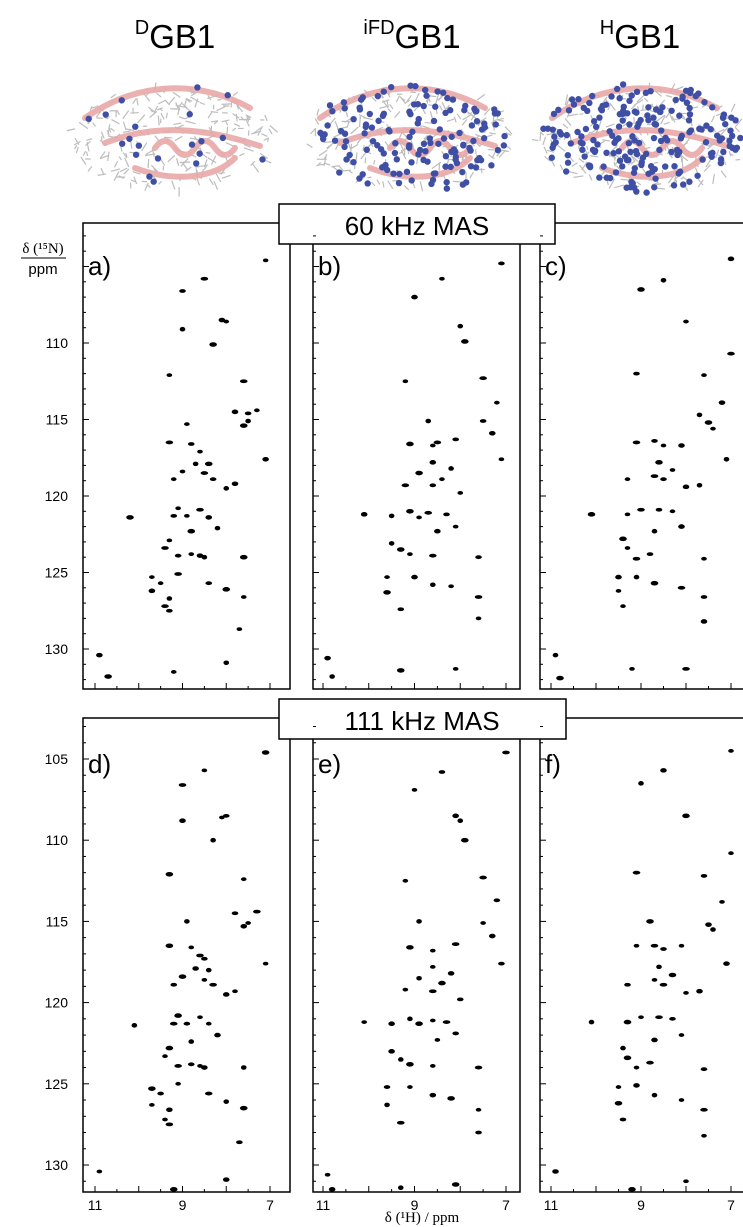 The height and width of the screenshot is (1227, 743). I want to click on y-tick-label: 130, so click(57, 1165).